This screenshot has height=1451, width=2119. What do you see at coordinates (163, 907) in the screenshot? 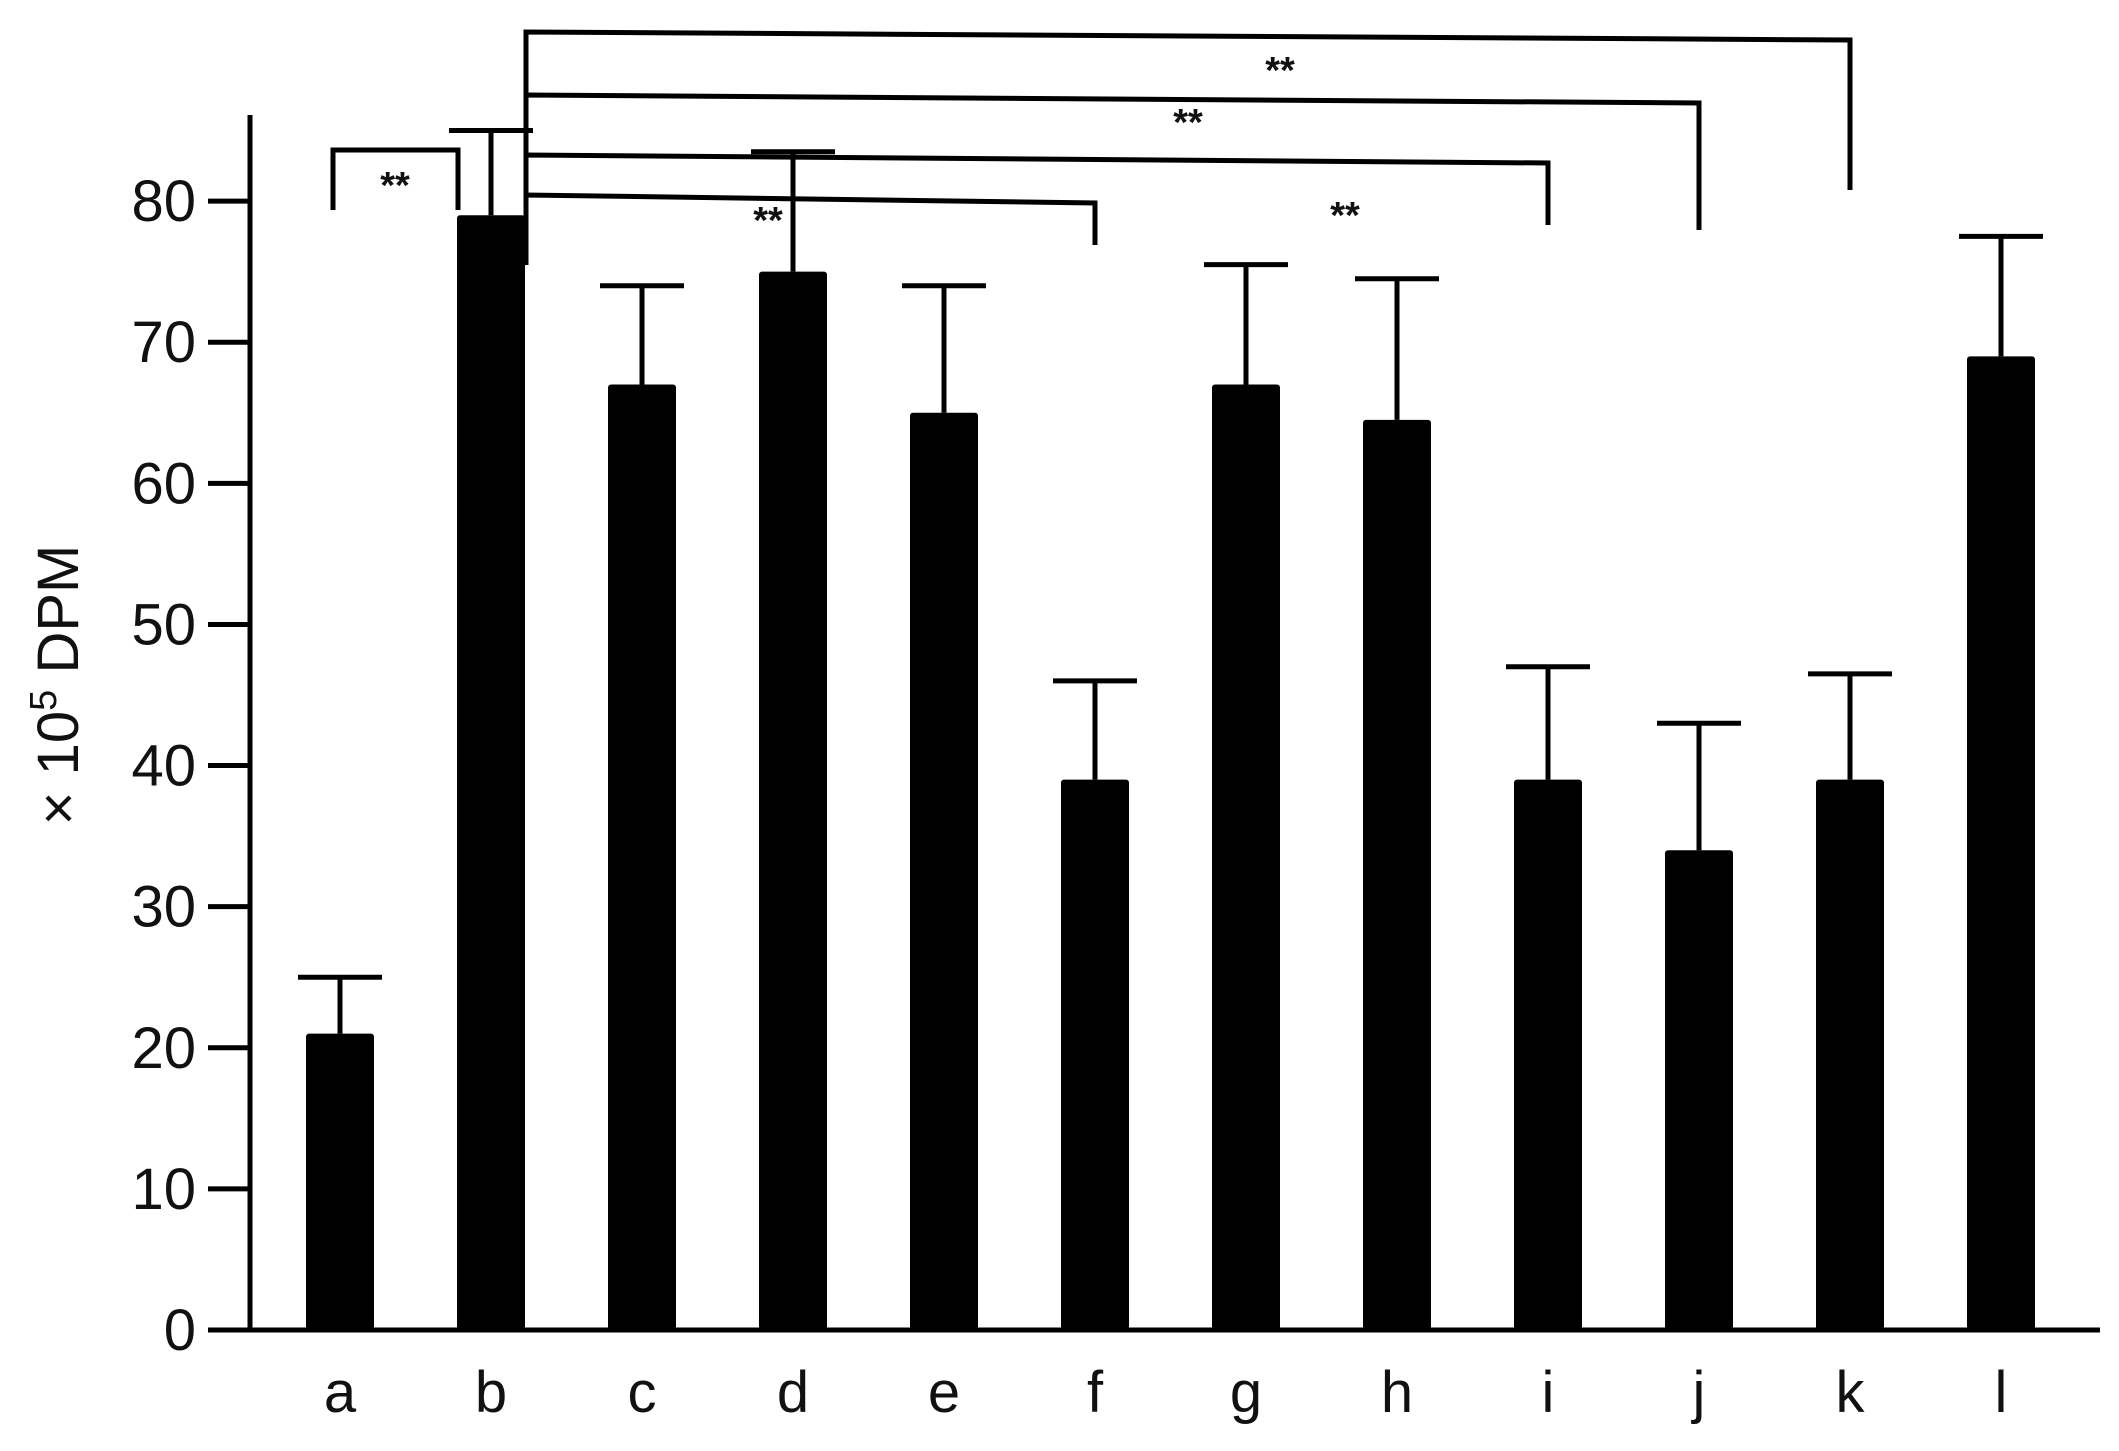
I see `y-tick-label-30: 30` at bounding box center [163, 907].